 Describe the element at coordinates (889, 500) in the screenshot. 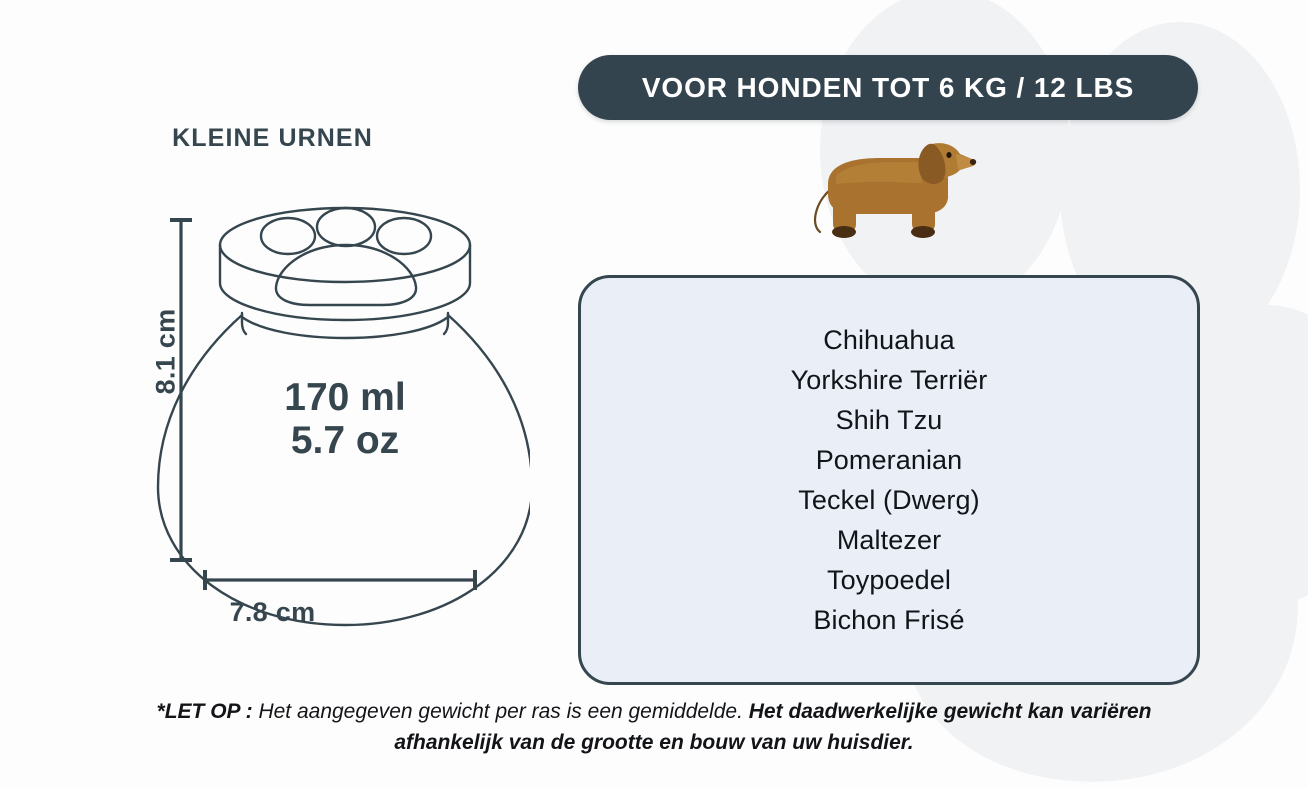

I see `list-item: Teckel (Dwerg)` at that location.